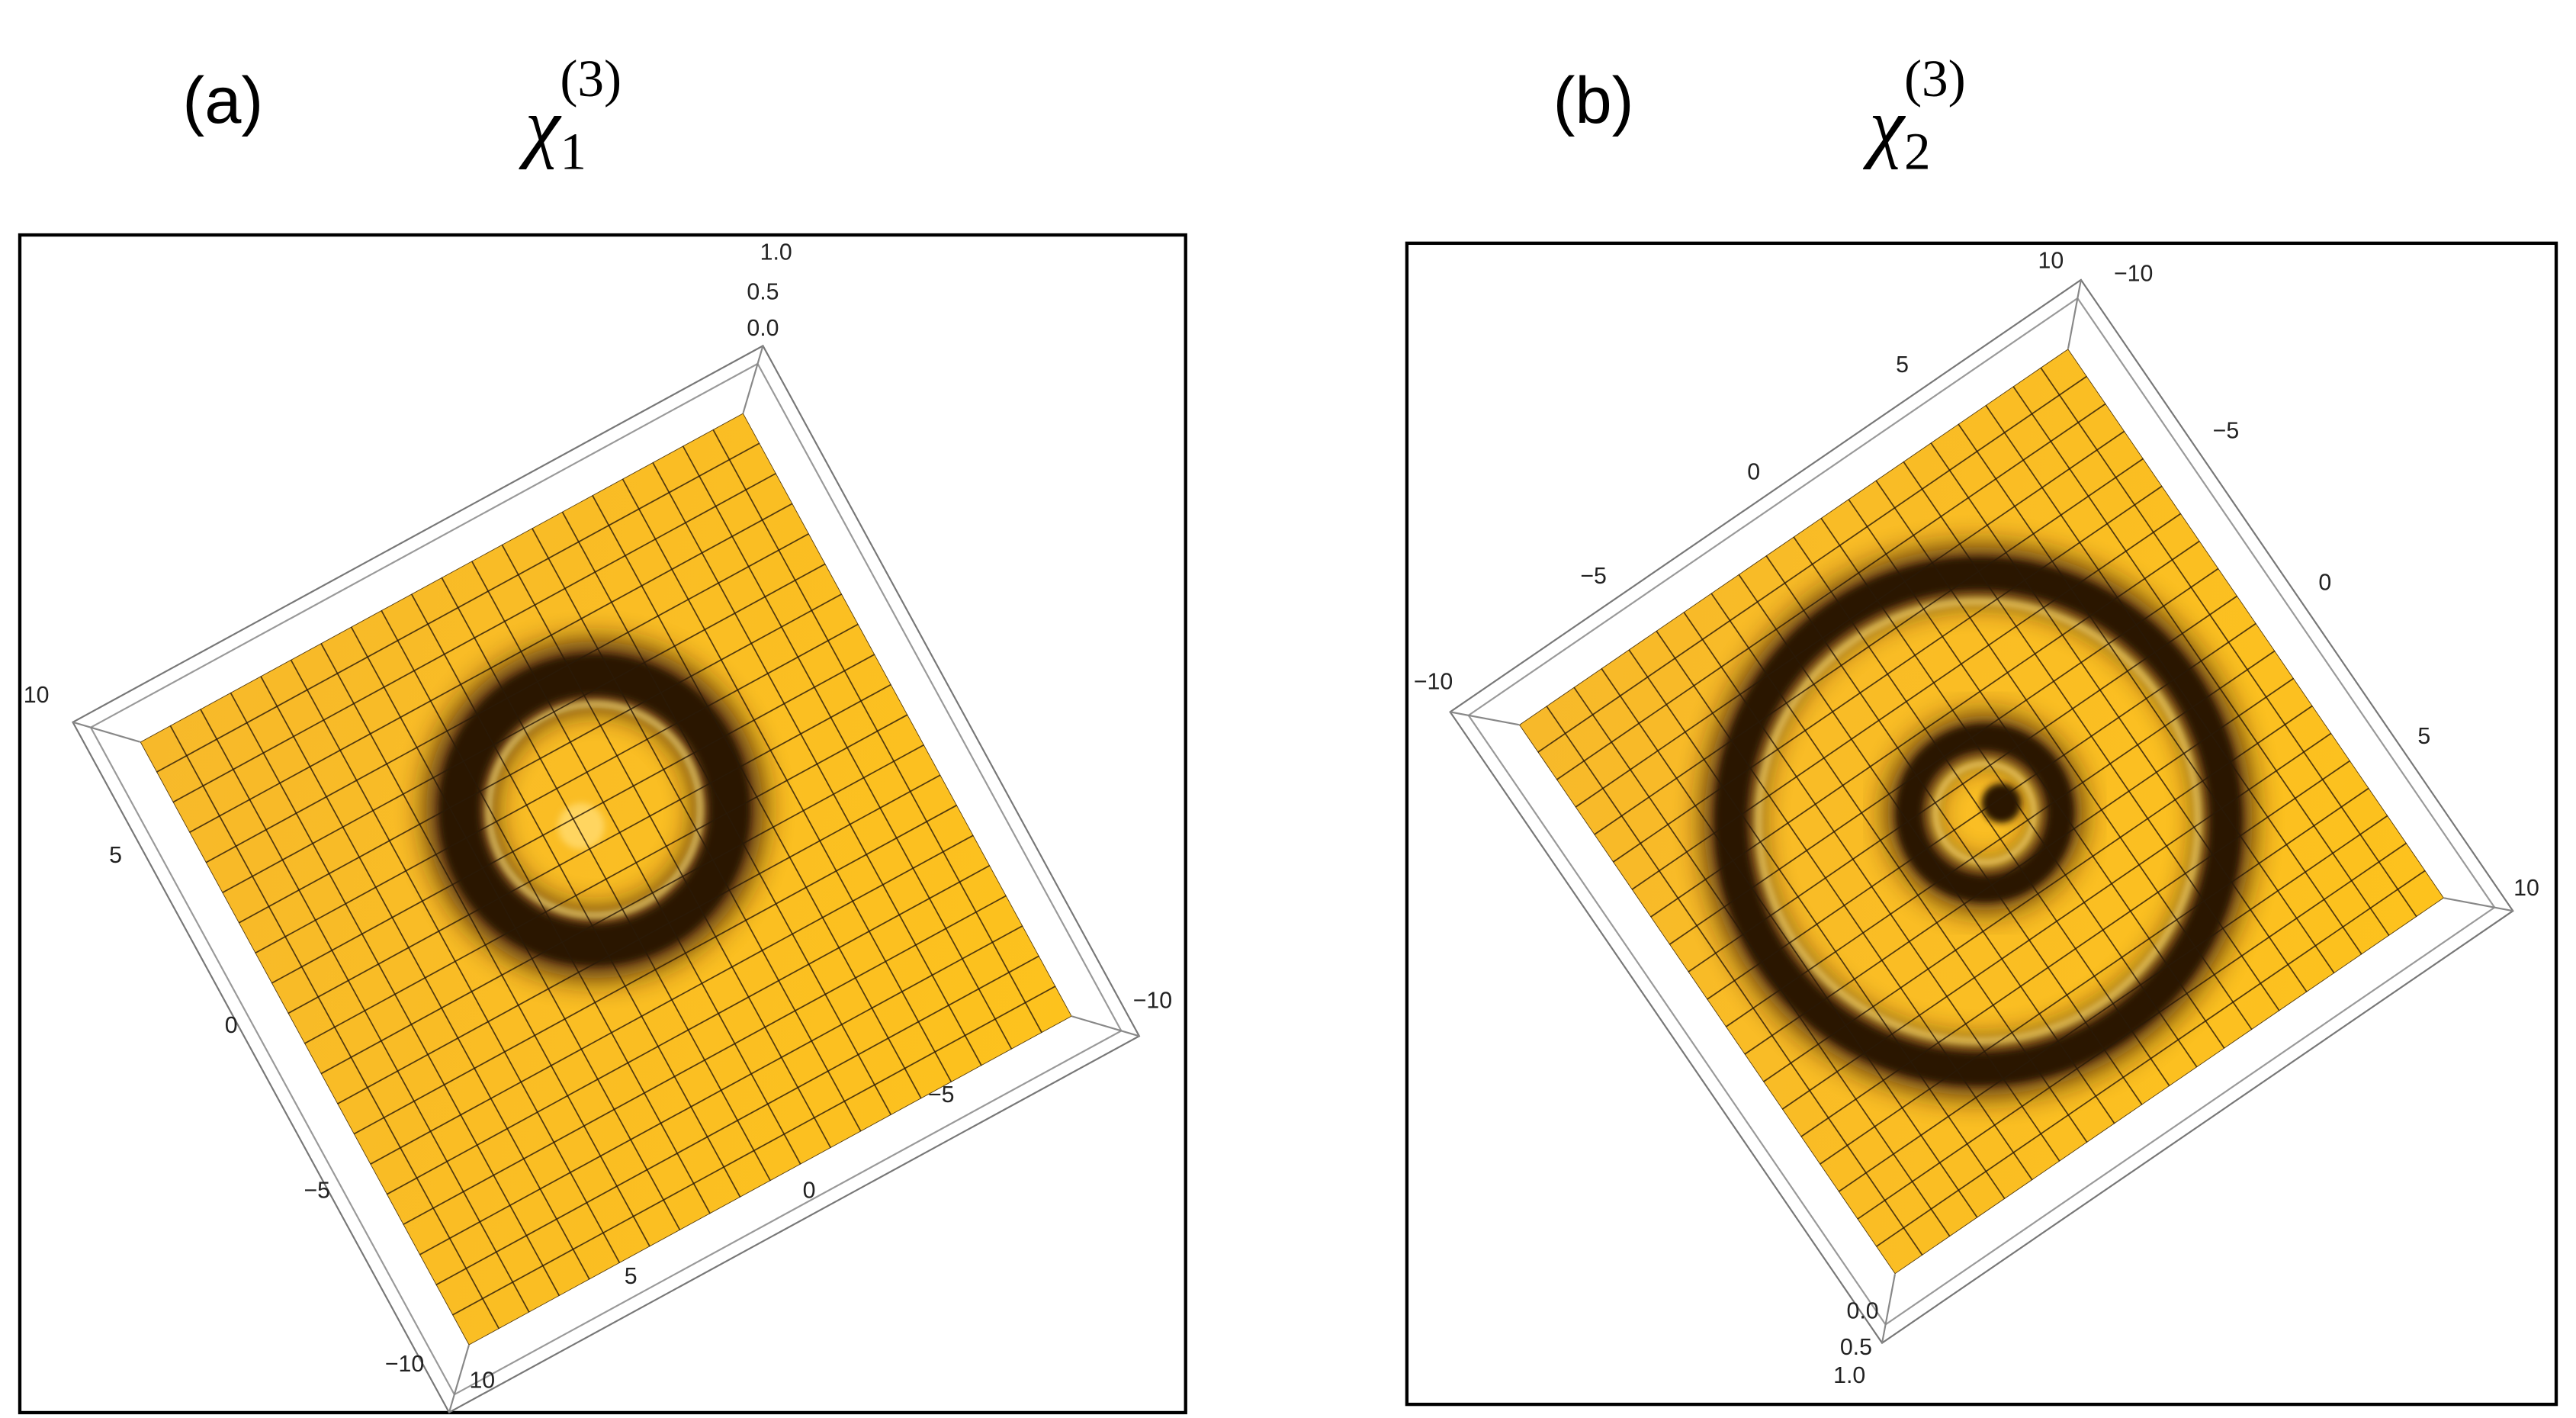  What do you see at coordinates (570, 114) in the screenshot?
I see `panel-title: χ1 (3)` at bounding box center [570, 114].